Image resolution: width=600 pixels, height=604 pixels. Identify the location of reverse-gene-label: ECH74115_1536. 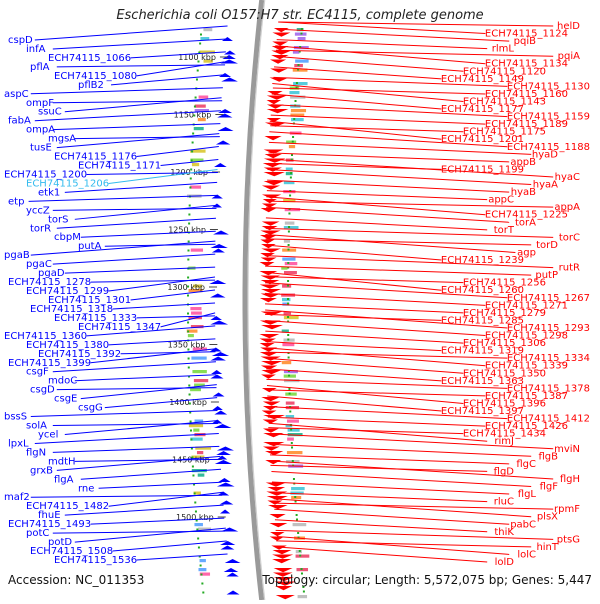
(95, 560).